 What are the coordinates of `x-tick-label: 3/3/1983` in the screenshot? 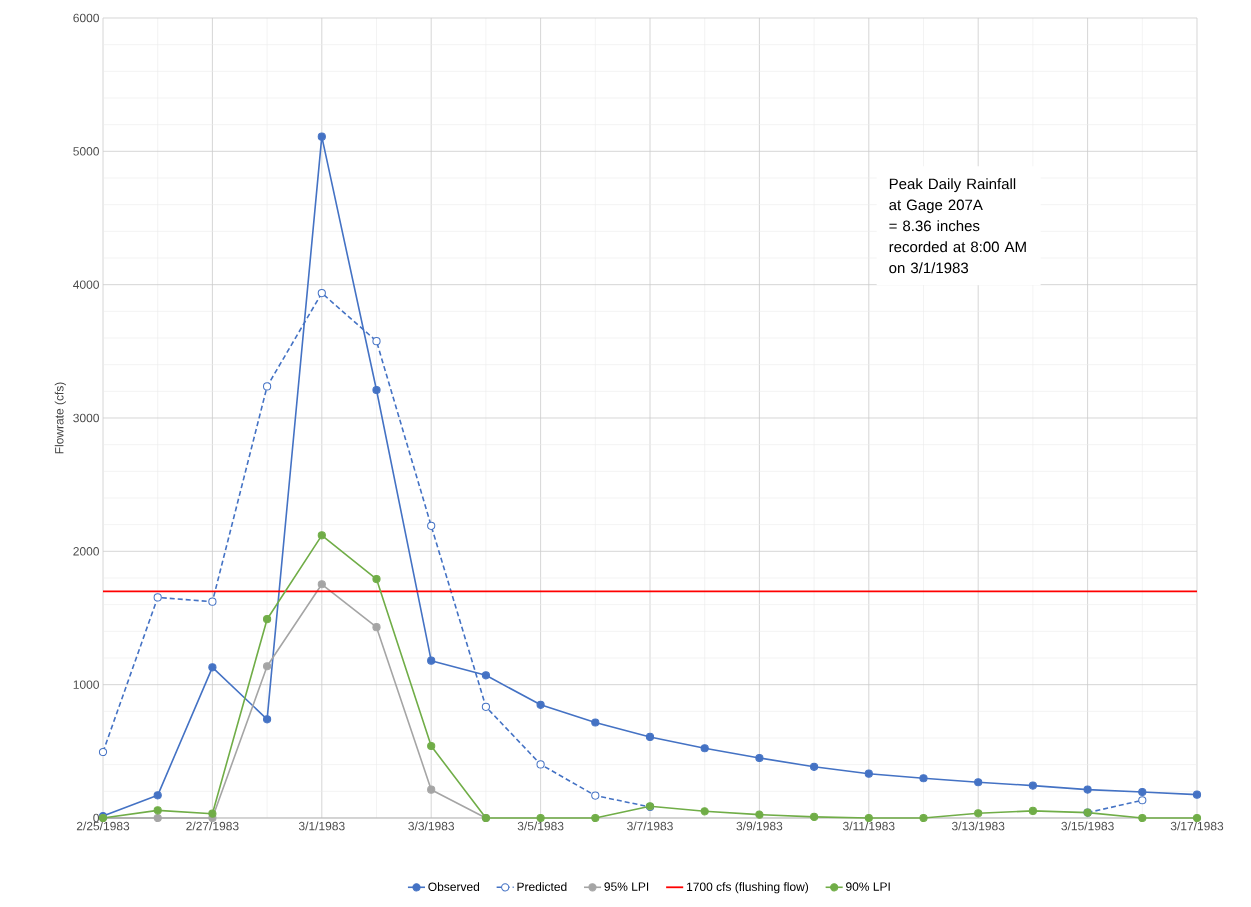 It's located at (431, 826).